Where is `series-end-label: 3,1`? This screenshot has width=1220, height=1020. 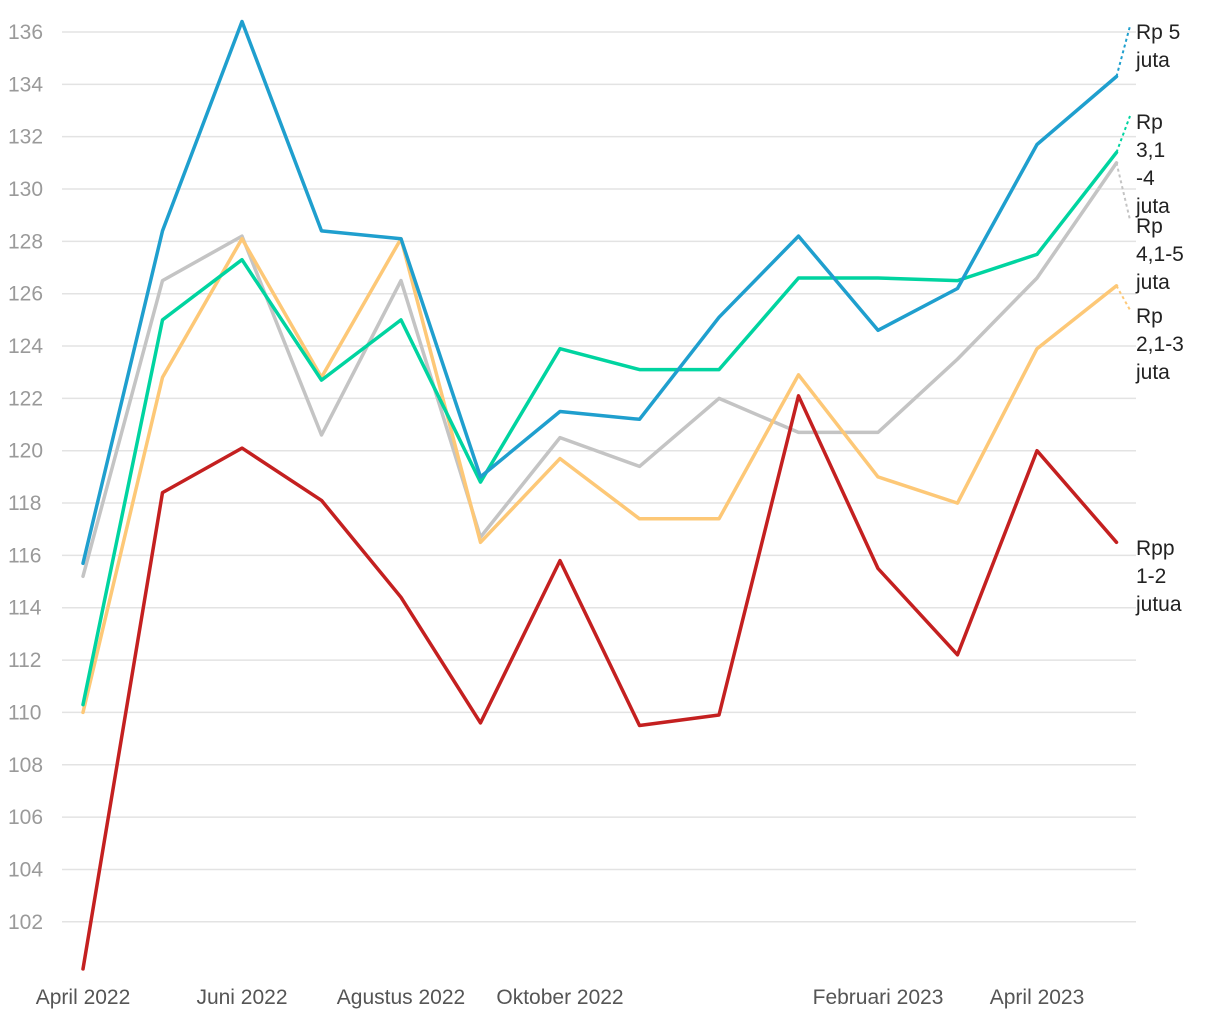
series-end-label: 3,1 is located at coordinates (1150, 150).